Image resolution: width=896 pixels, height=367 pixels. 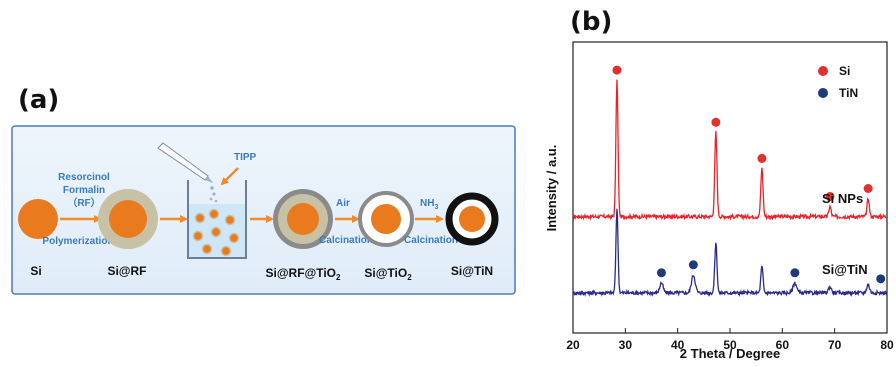 What do you see at coordinates (343, 203) in the screenshot?
I see `air-label: Air` at bounding box center [343, 203].